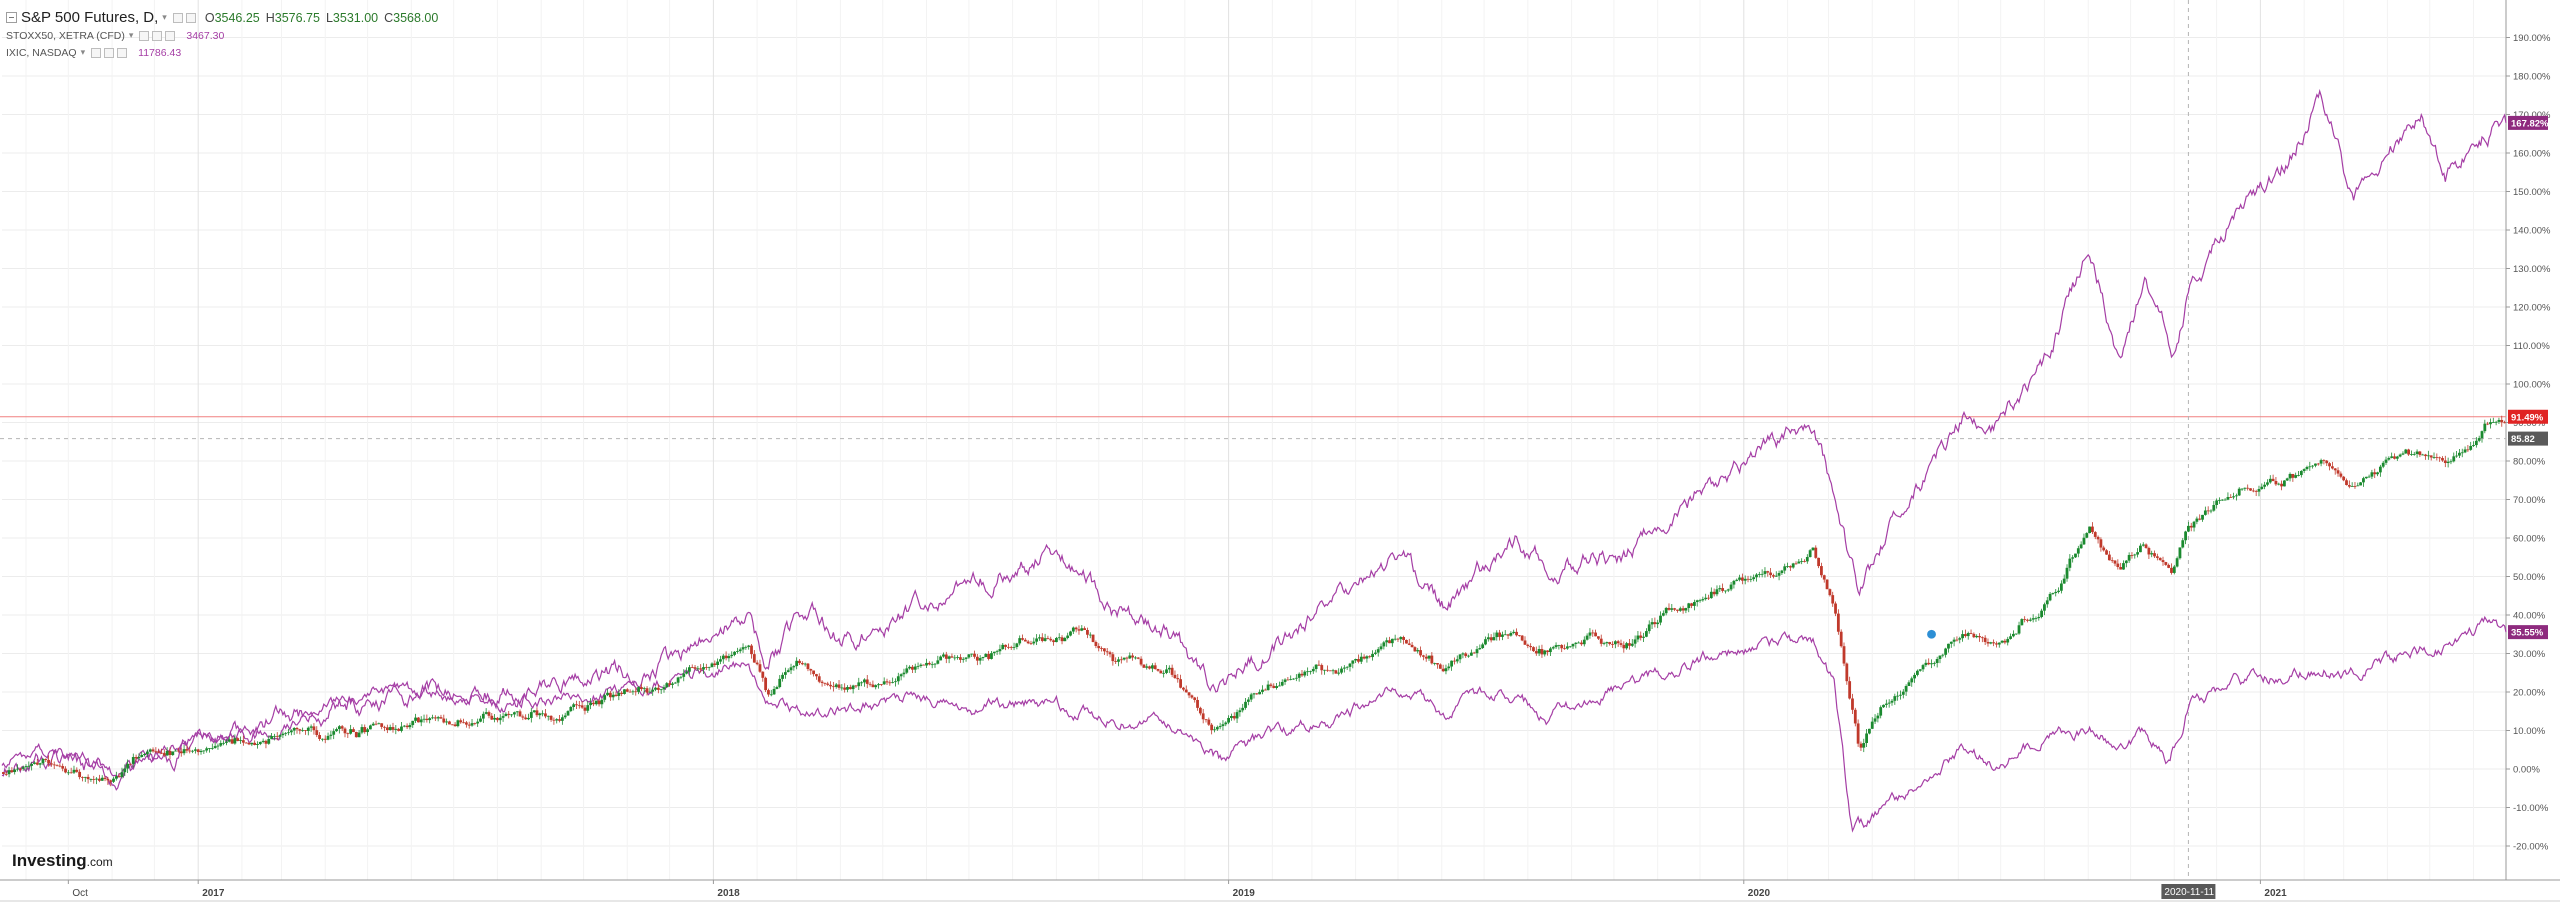 This screenshot has width=2560, height=903. Describe the element at coordinates (1759, 893) in the screenshot. I see `x-tick-label: 2020` at that location.